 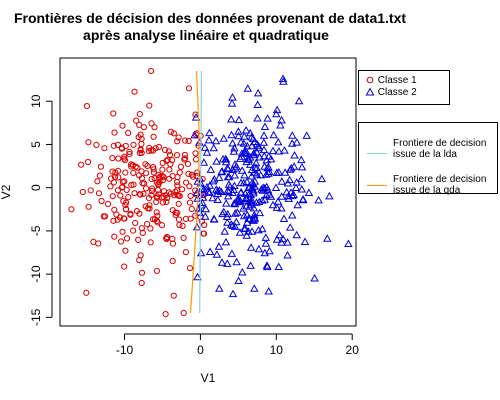 What do you see at coordinates (125, 350) in the screenshot?
I see `x-tick-label: -10` at bounding box center [125, 350].